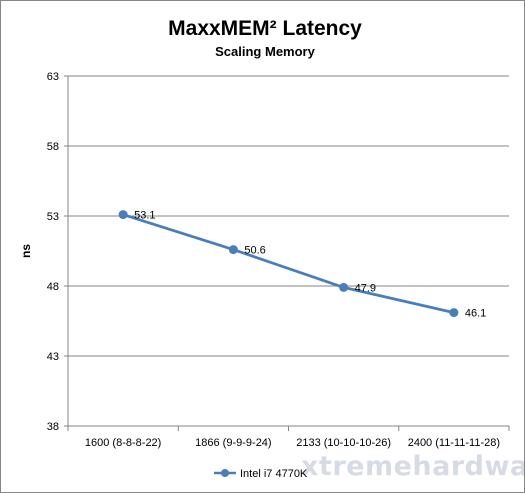 This screenshot has width=525, height=493. What do you see at coordinates (365, 288) in the screenshot?
I see `data-label: 47.9` at bounding box center [365, 288].